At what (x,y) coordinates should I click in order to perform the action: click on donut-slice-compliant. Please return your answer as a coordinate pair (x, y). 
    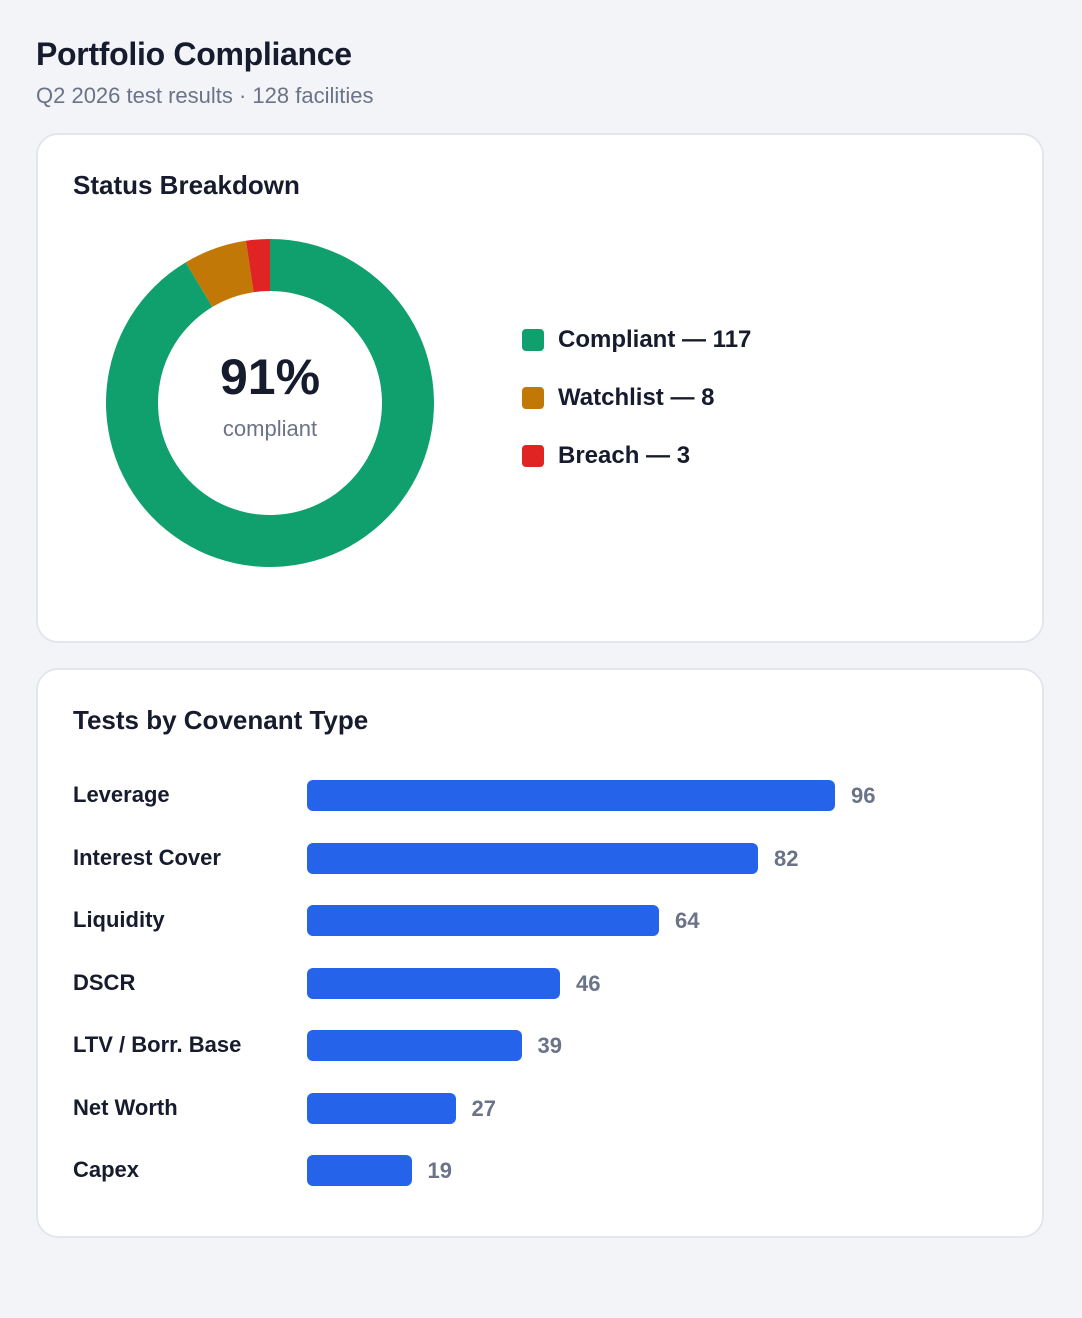
    Looking at the image, I should click on (270, 403).